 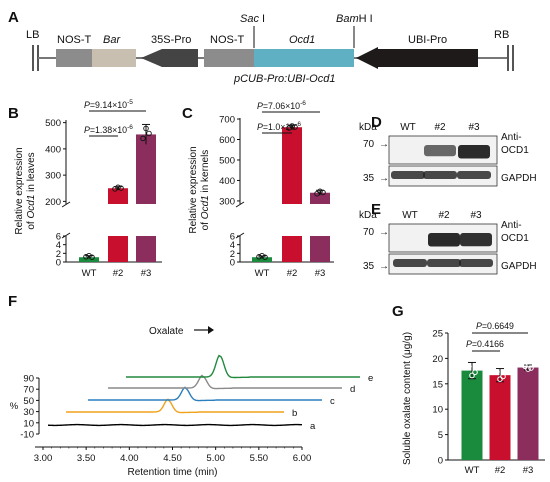 What do you see at coordinates (28, 390) in the screenshot?
I see `y-tick-label: 70` at bounding box center [28, 390].